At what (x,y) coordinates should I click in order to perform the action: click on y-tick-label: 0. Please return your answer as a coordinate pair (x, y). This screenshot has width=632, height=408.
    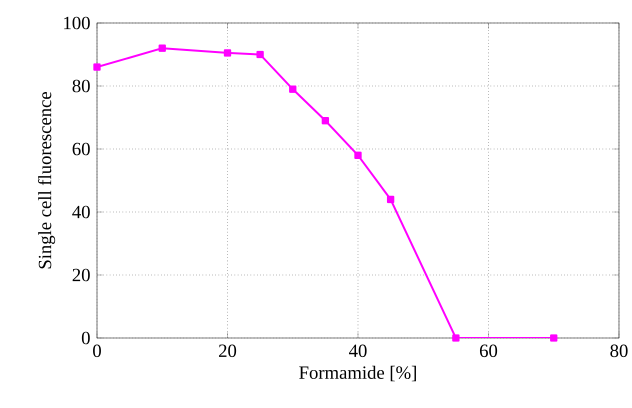
    Looking at the image, I should click on (86, 338).